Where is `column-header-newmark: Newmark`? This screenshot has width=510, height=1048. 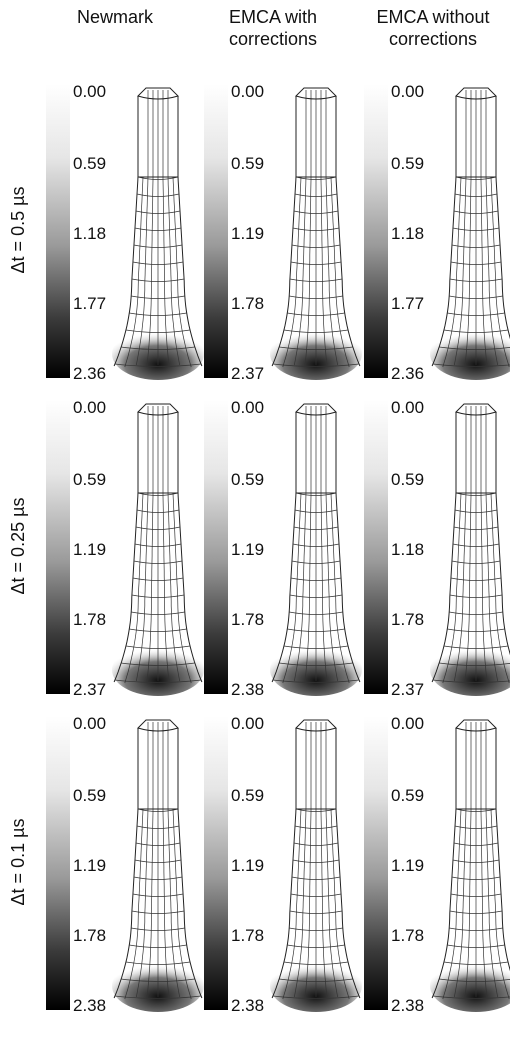 column-header-newmark: Newmark is located at coordinates (115, 17).